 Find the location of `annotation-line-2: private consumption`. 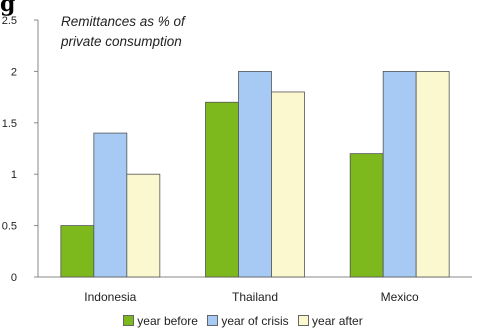

annotation-line-2: private consumption is located at coordinates (121, 41).